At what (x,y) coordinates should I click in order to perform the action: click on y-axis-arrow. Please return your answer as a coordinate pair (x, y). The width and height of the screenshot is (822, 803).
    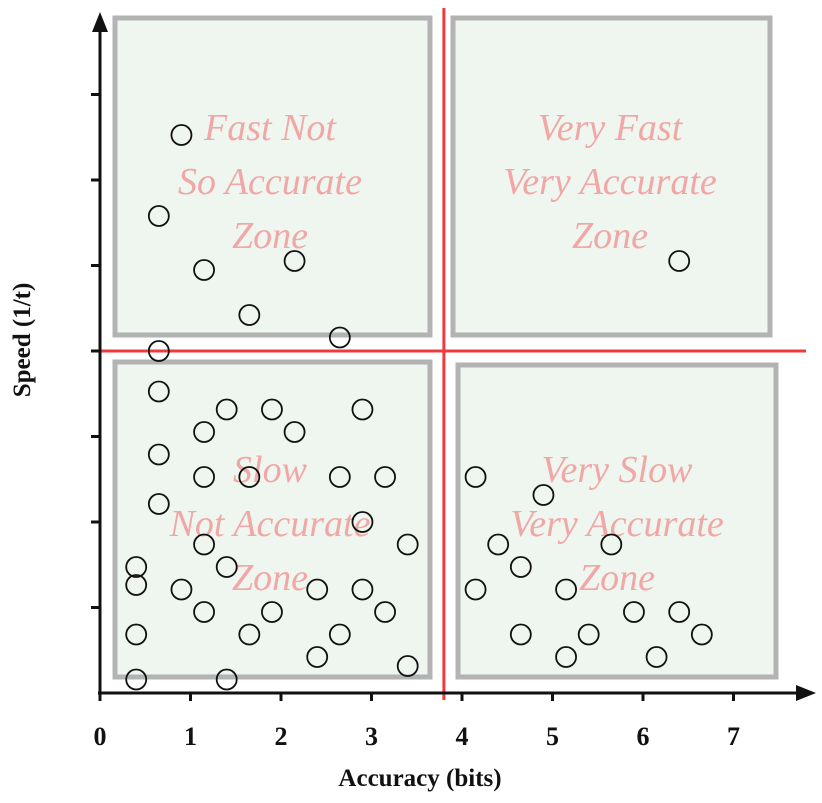
    Looking at the image, I should click on (100, 22).